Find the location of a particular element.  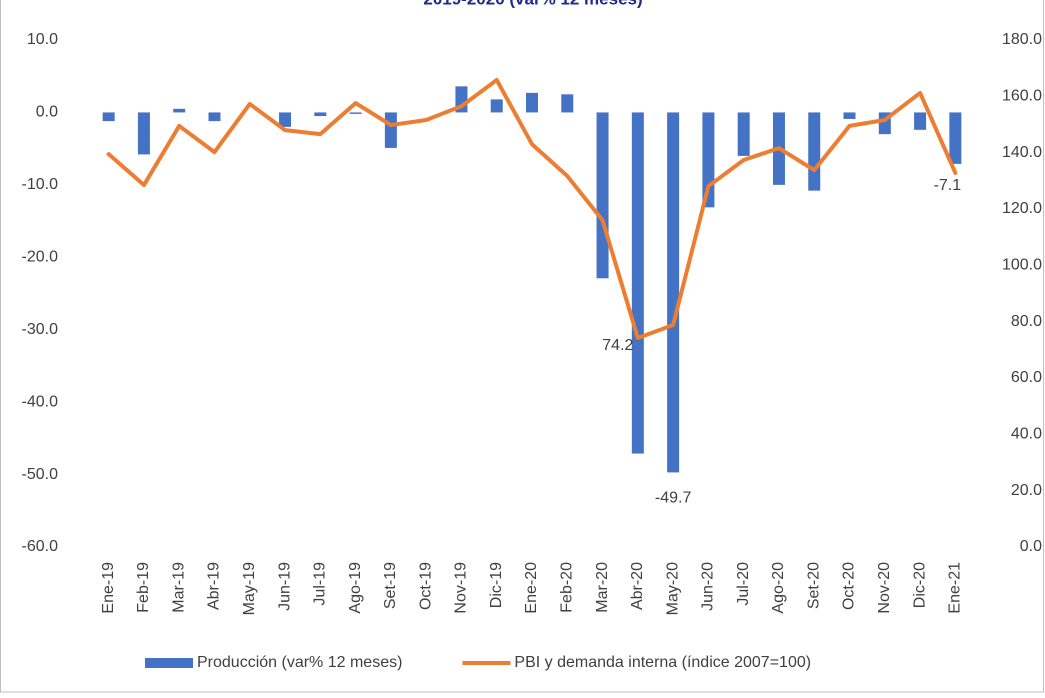

y-tick-label: -10.0 is located at coordinates (40, 184).